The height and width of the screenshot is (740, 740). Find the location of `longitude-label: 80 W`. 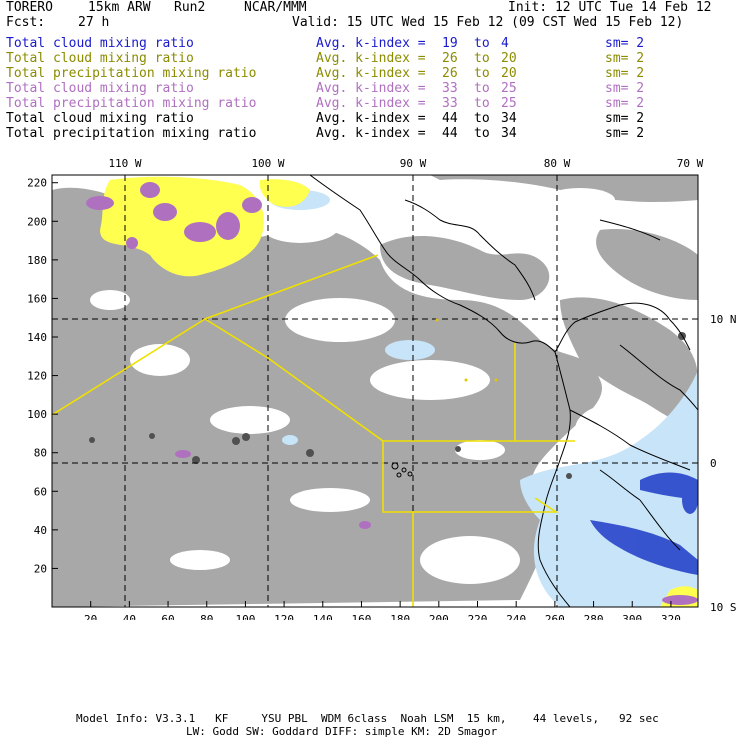

longitude-label: 80 W is located at coordinates (557, 163).